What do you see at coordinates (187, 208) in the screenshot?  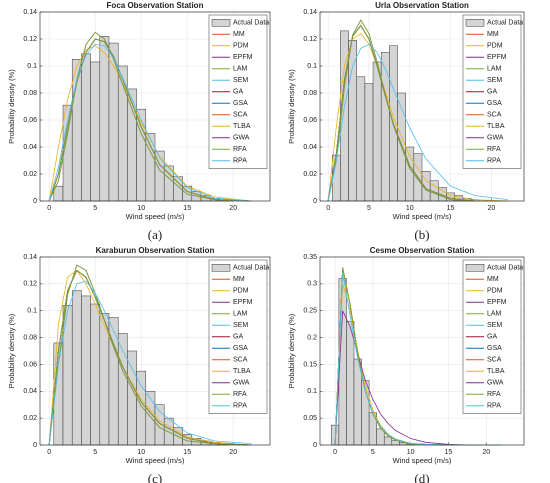 I see `x-tick-label: 15` at bounding box center [187, 208].